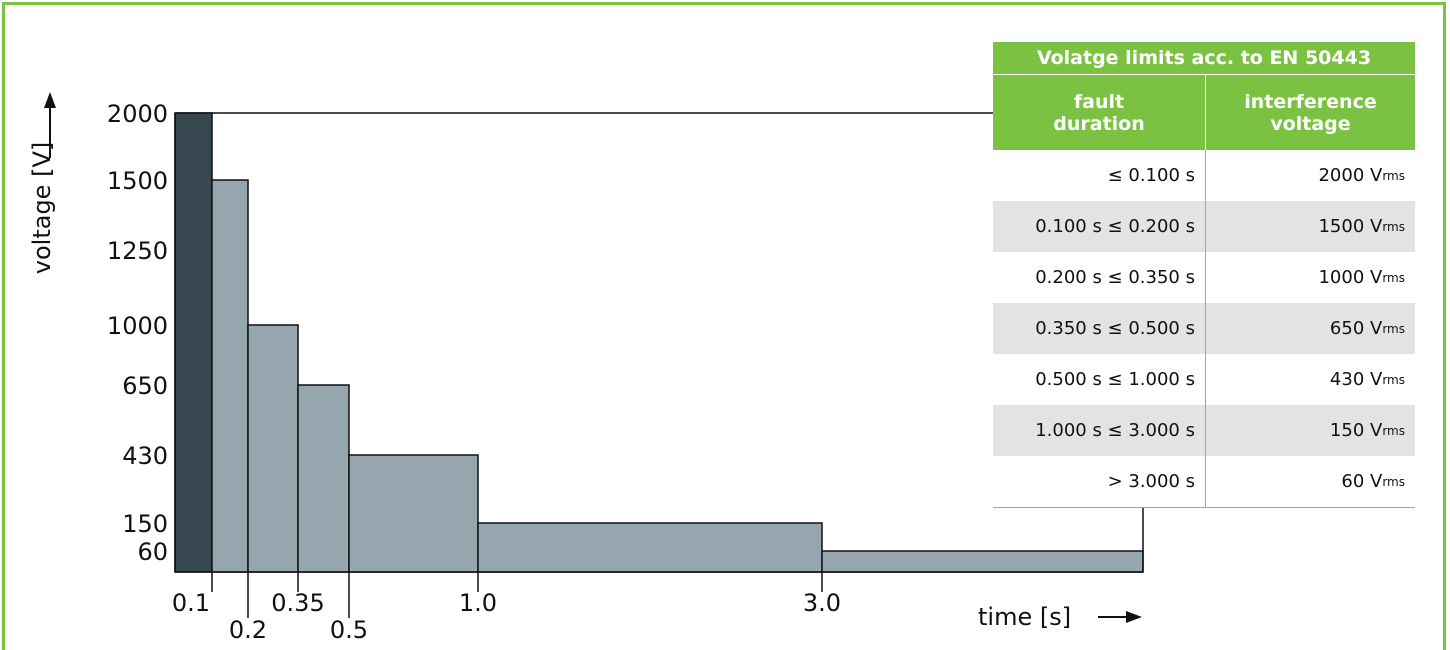  What do you see at coordinates (145, 524) in the screenshot?
I see `y-tick-150: 150` at bounding box center [145, 524].